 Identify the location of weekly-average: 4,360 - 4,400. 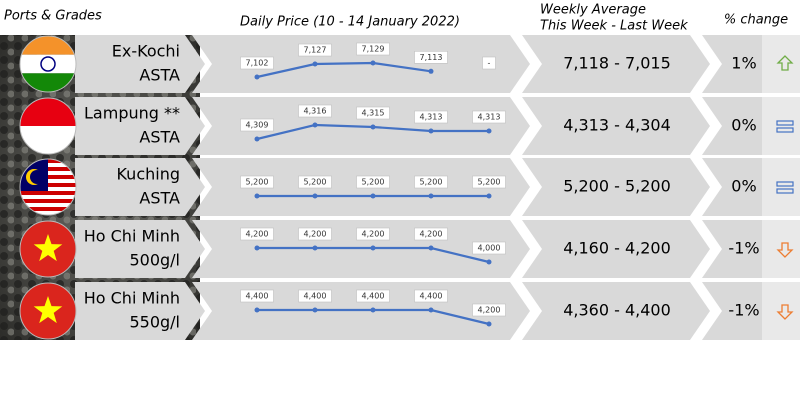
(617, 310).